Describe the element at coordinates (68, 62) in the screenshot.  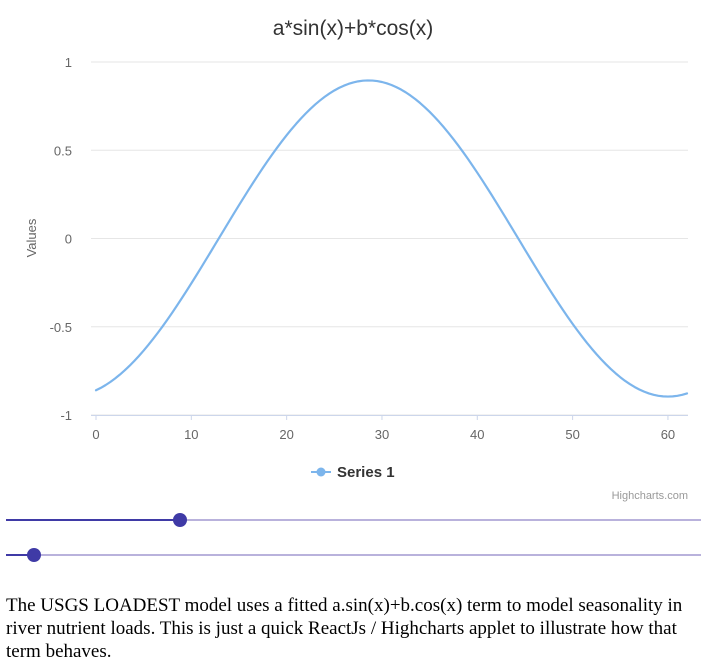
I see `y-tick-label: 1` at that location.